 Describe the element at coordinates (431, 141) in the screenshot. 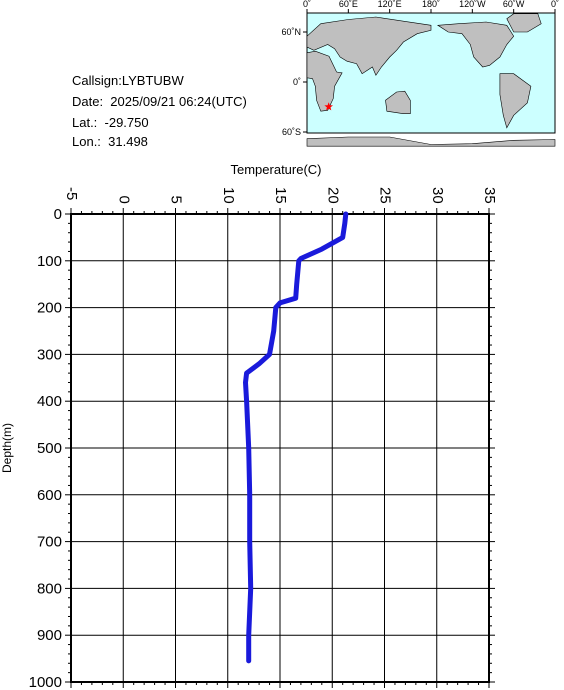

I see `map-land-antarctica` at that location.